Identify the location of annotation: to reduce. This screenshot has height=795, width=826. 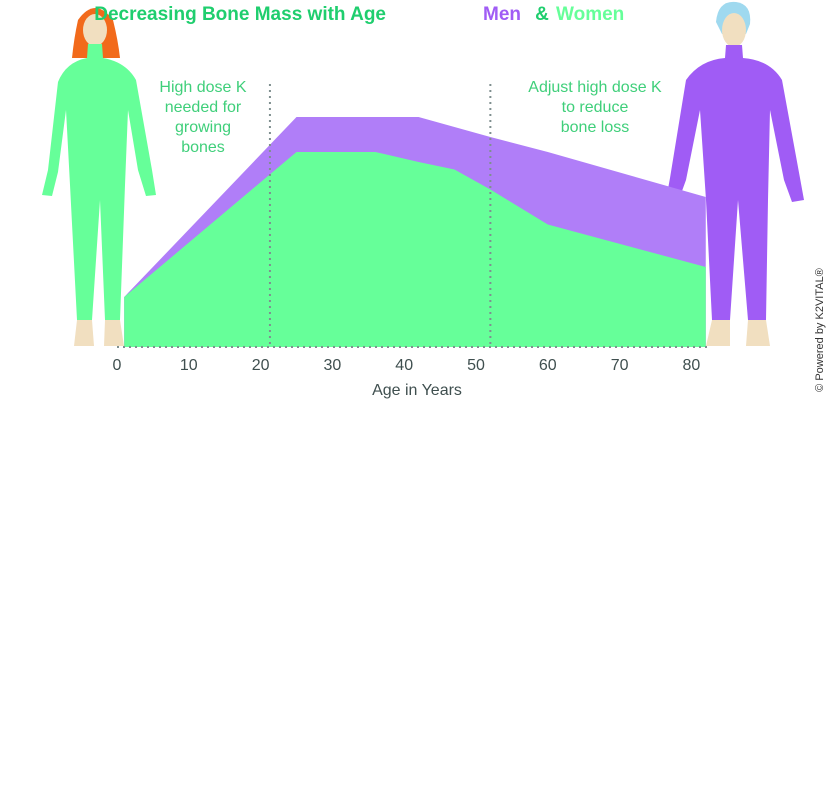
(595, 107).